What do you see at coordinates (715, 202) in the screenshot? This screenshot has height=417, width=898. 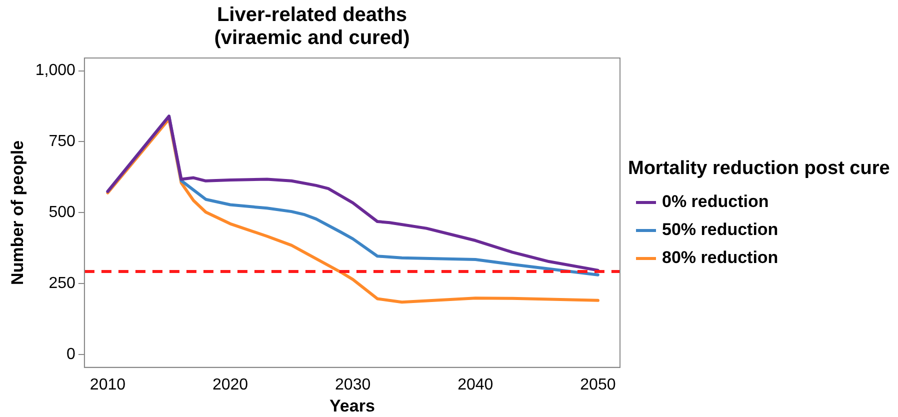 I see `legend-label: 0% reduction` at bounding box center [715, 202].